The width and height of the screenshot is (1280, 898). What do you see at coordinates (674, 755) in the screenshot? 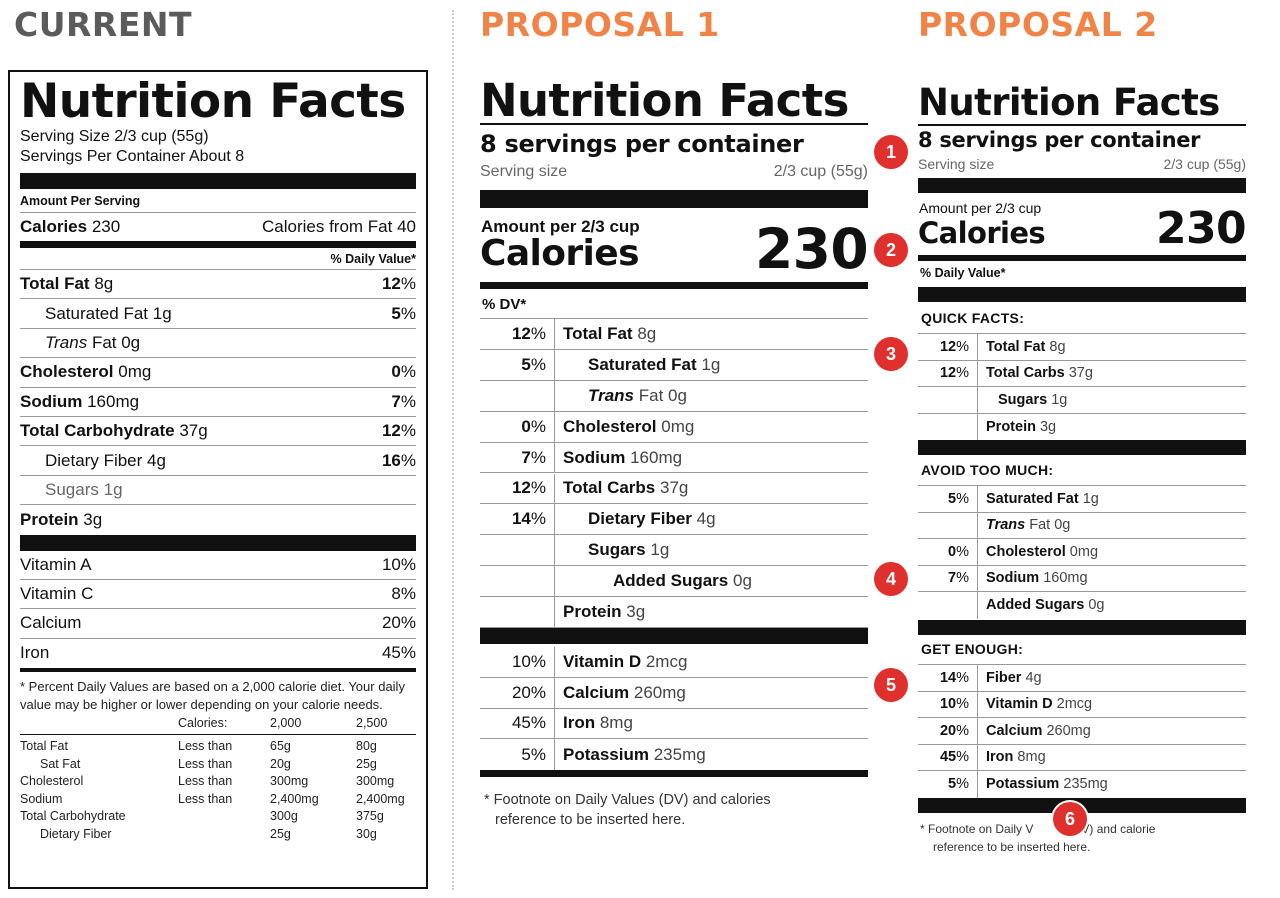
I see `p1-vitamin-row: 5% Potassium 235mg` at bounding box center [674, 755].